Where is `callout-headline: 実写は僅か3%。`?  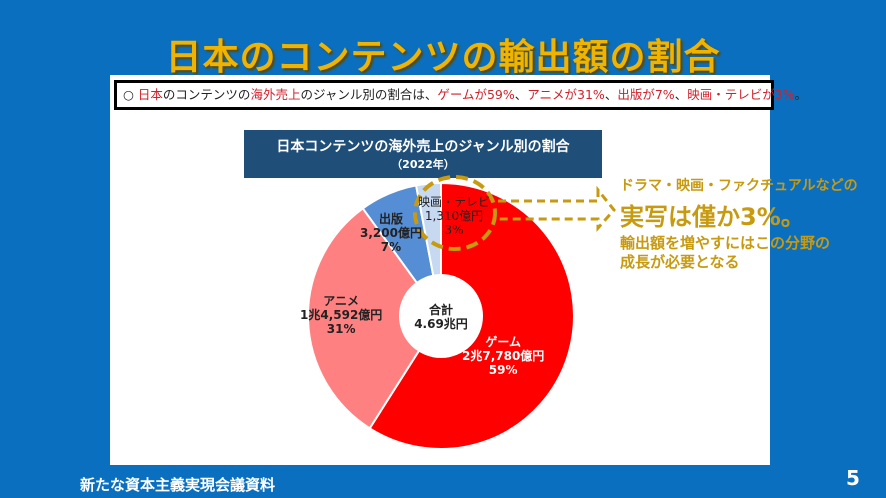 callout-headline: 実写は僅か3%。 is located at coordinates (712, 217).